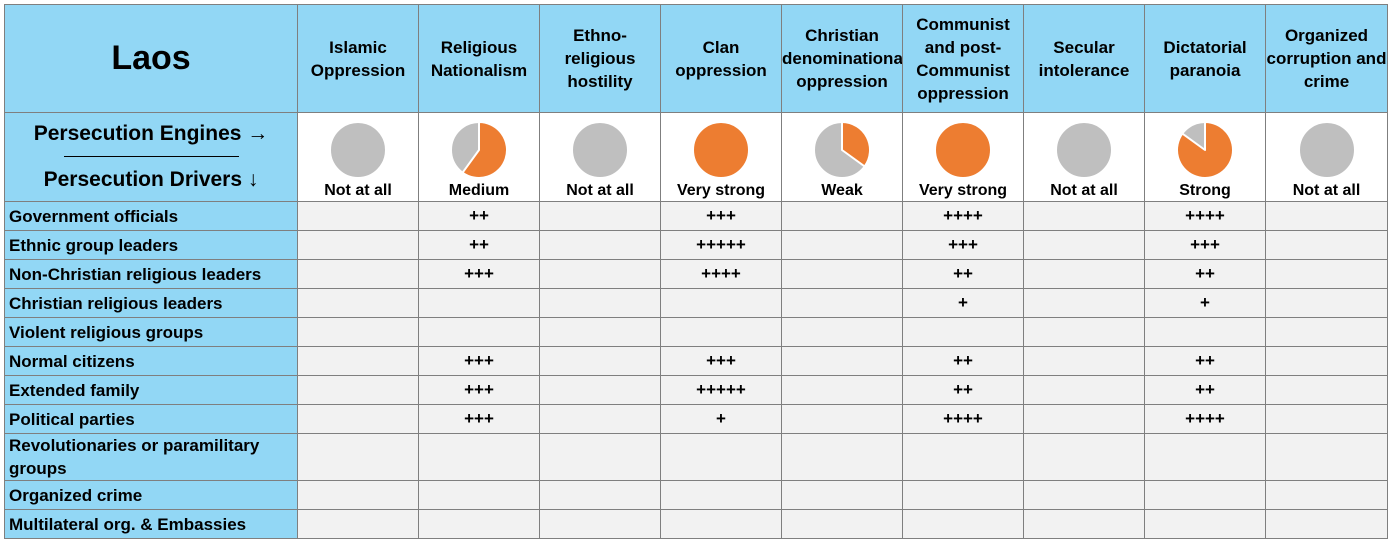 The image size is (1391, 543). Describe the element at coordinates (963, 58) in the screenshot. I see `engine-header: Communist and post-Communist oppression` at that location.